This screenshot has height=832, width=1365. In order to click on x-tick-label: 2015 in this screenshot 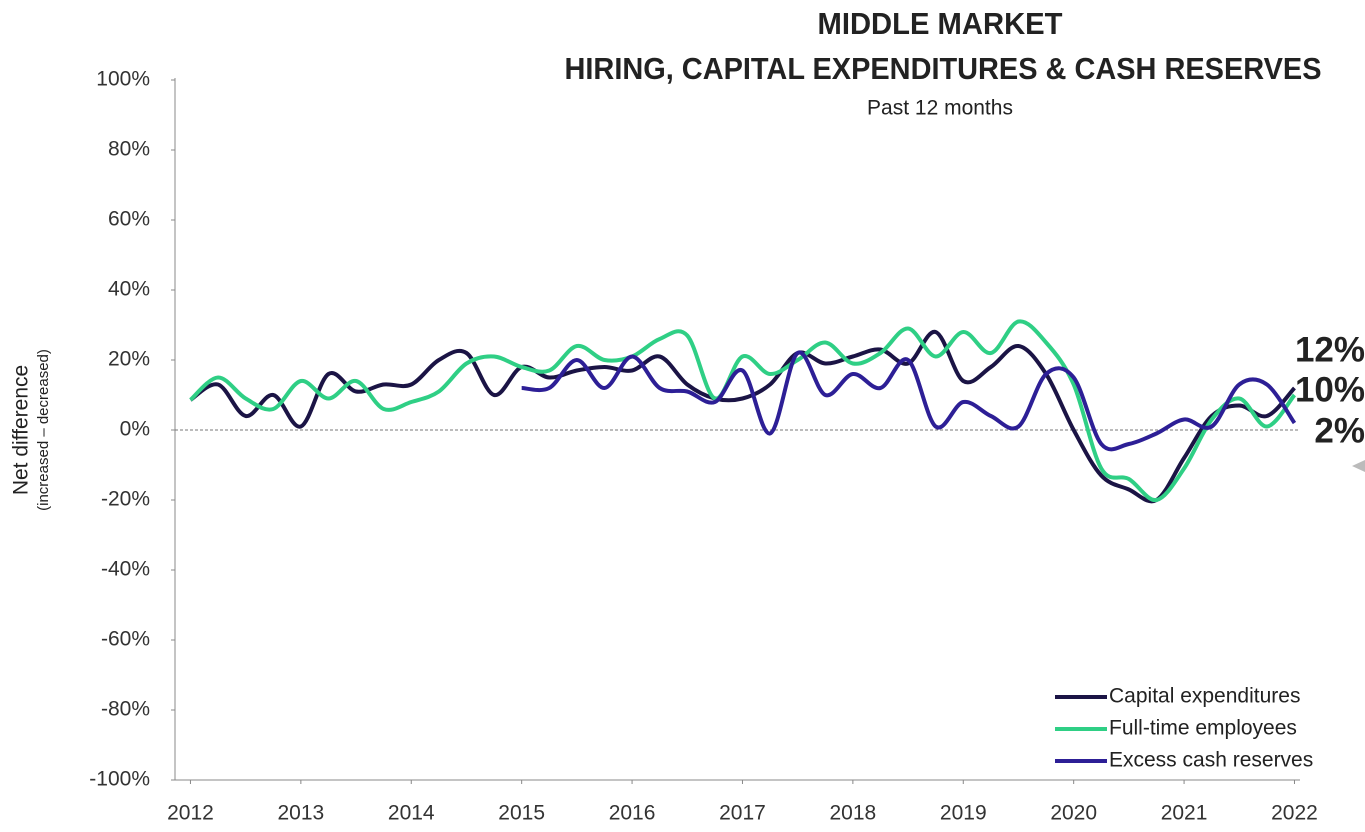, I will do `click(521, 813)`.